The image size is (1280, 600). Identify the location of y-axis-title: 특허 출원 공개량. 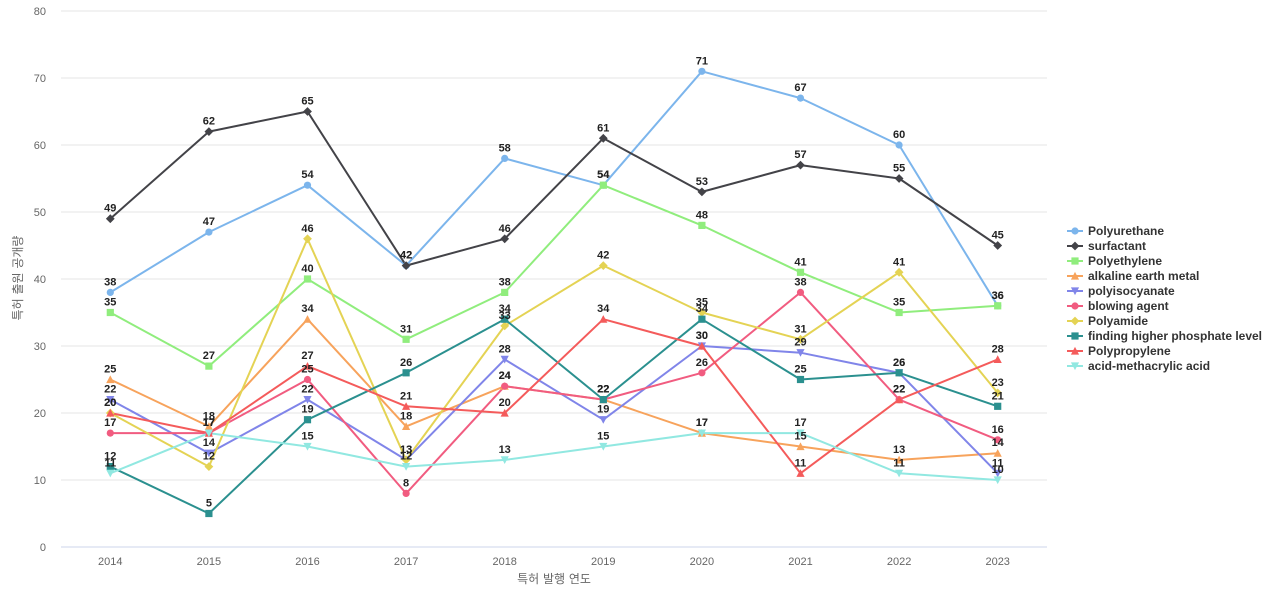
(18, 278).